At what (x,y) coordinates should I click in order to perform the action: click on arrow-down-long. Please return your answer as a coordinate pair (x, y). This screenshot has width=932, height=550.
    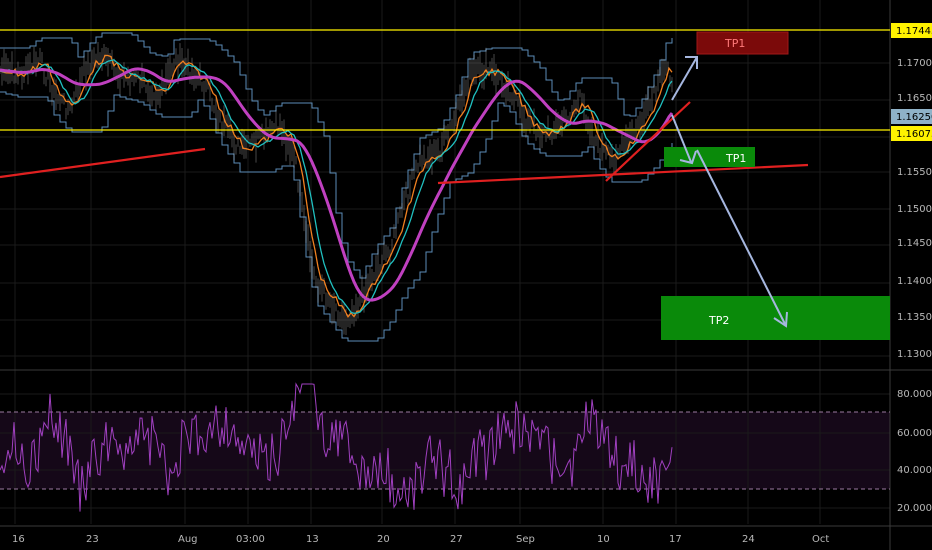
    Looking at the image, I should click on (741, 237).